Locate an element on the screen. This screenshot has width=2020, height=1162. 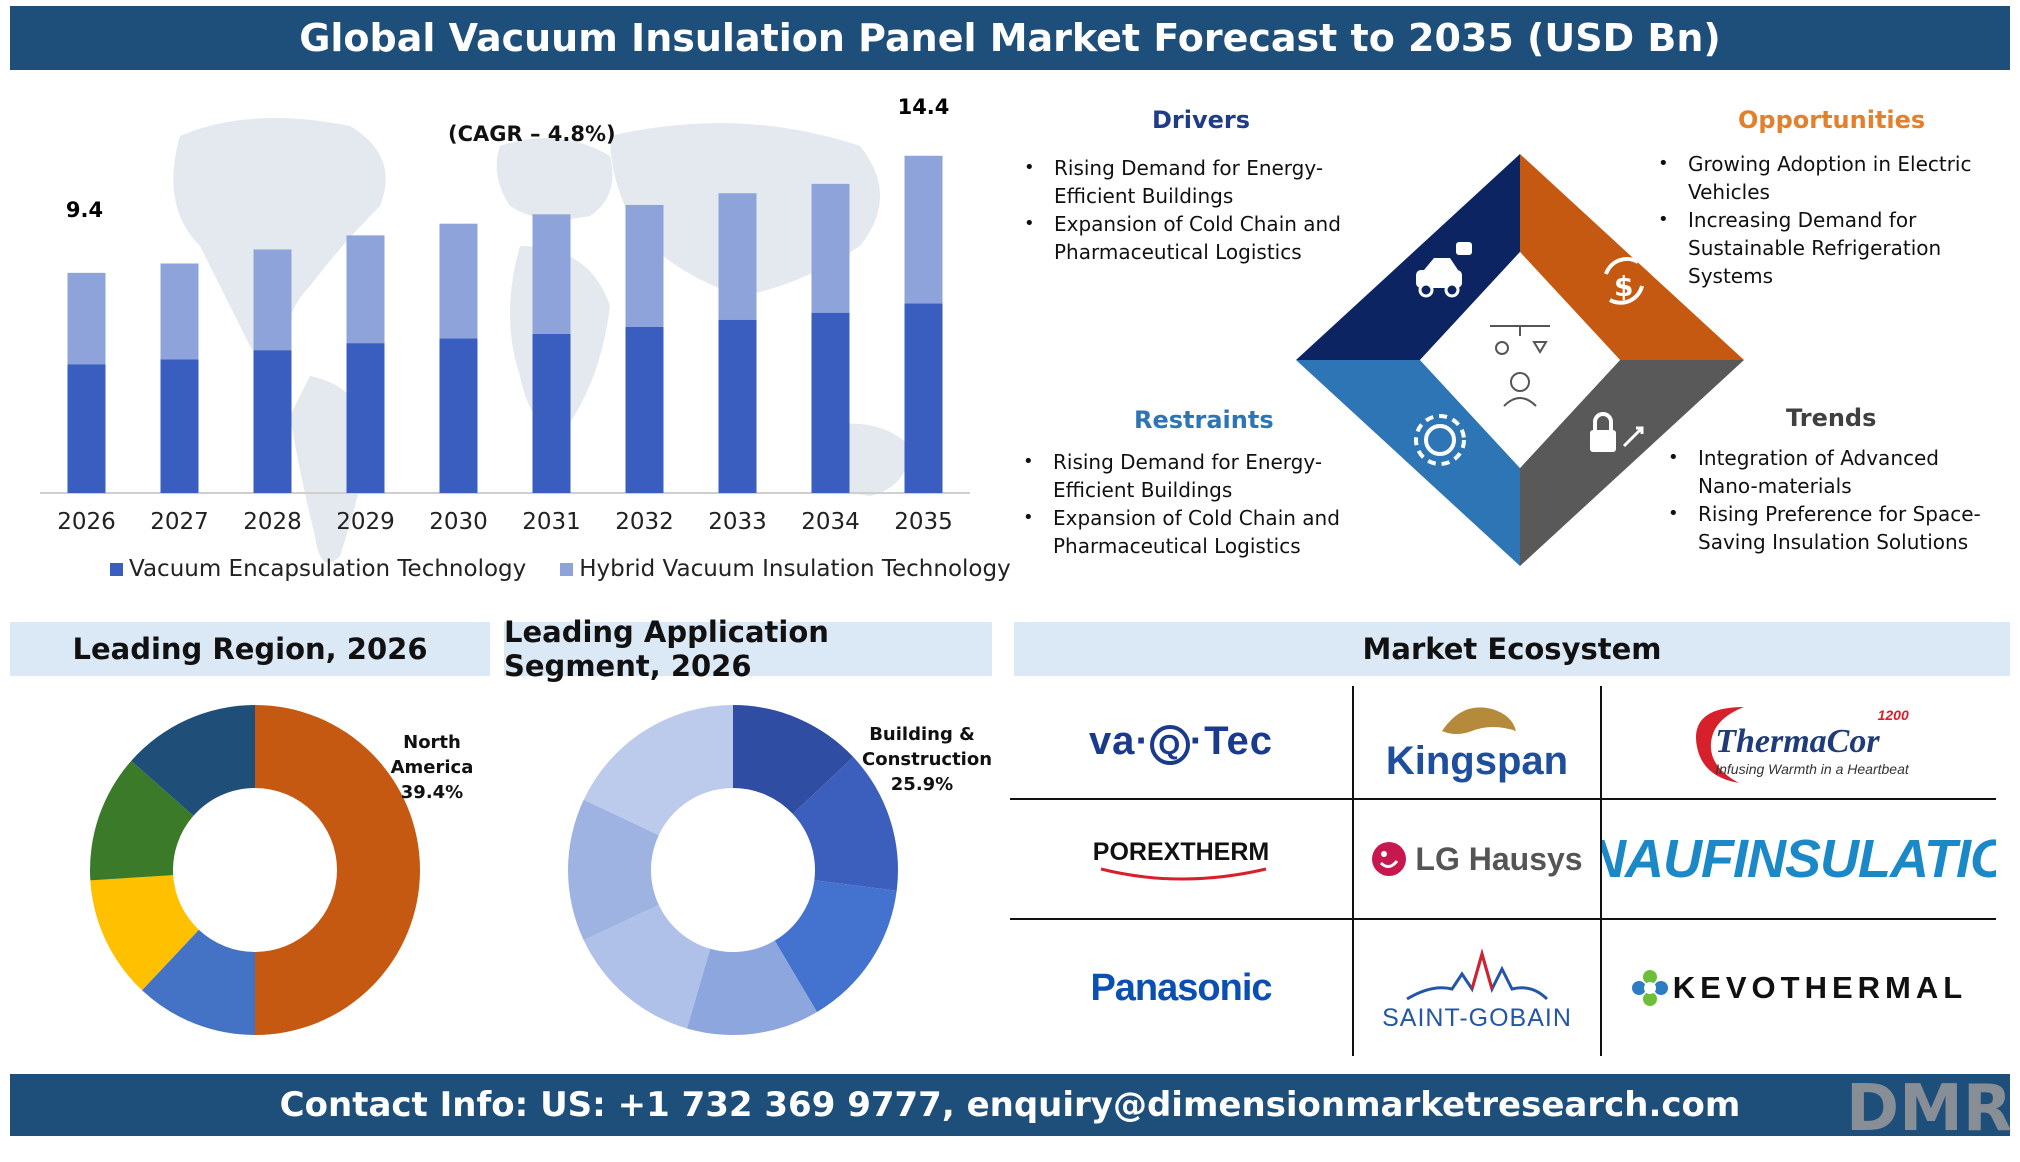
region-label-value: 39.4% is located at coordinates (432, 792).